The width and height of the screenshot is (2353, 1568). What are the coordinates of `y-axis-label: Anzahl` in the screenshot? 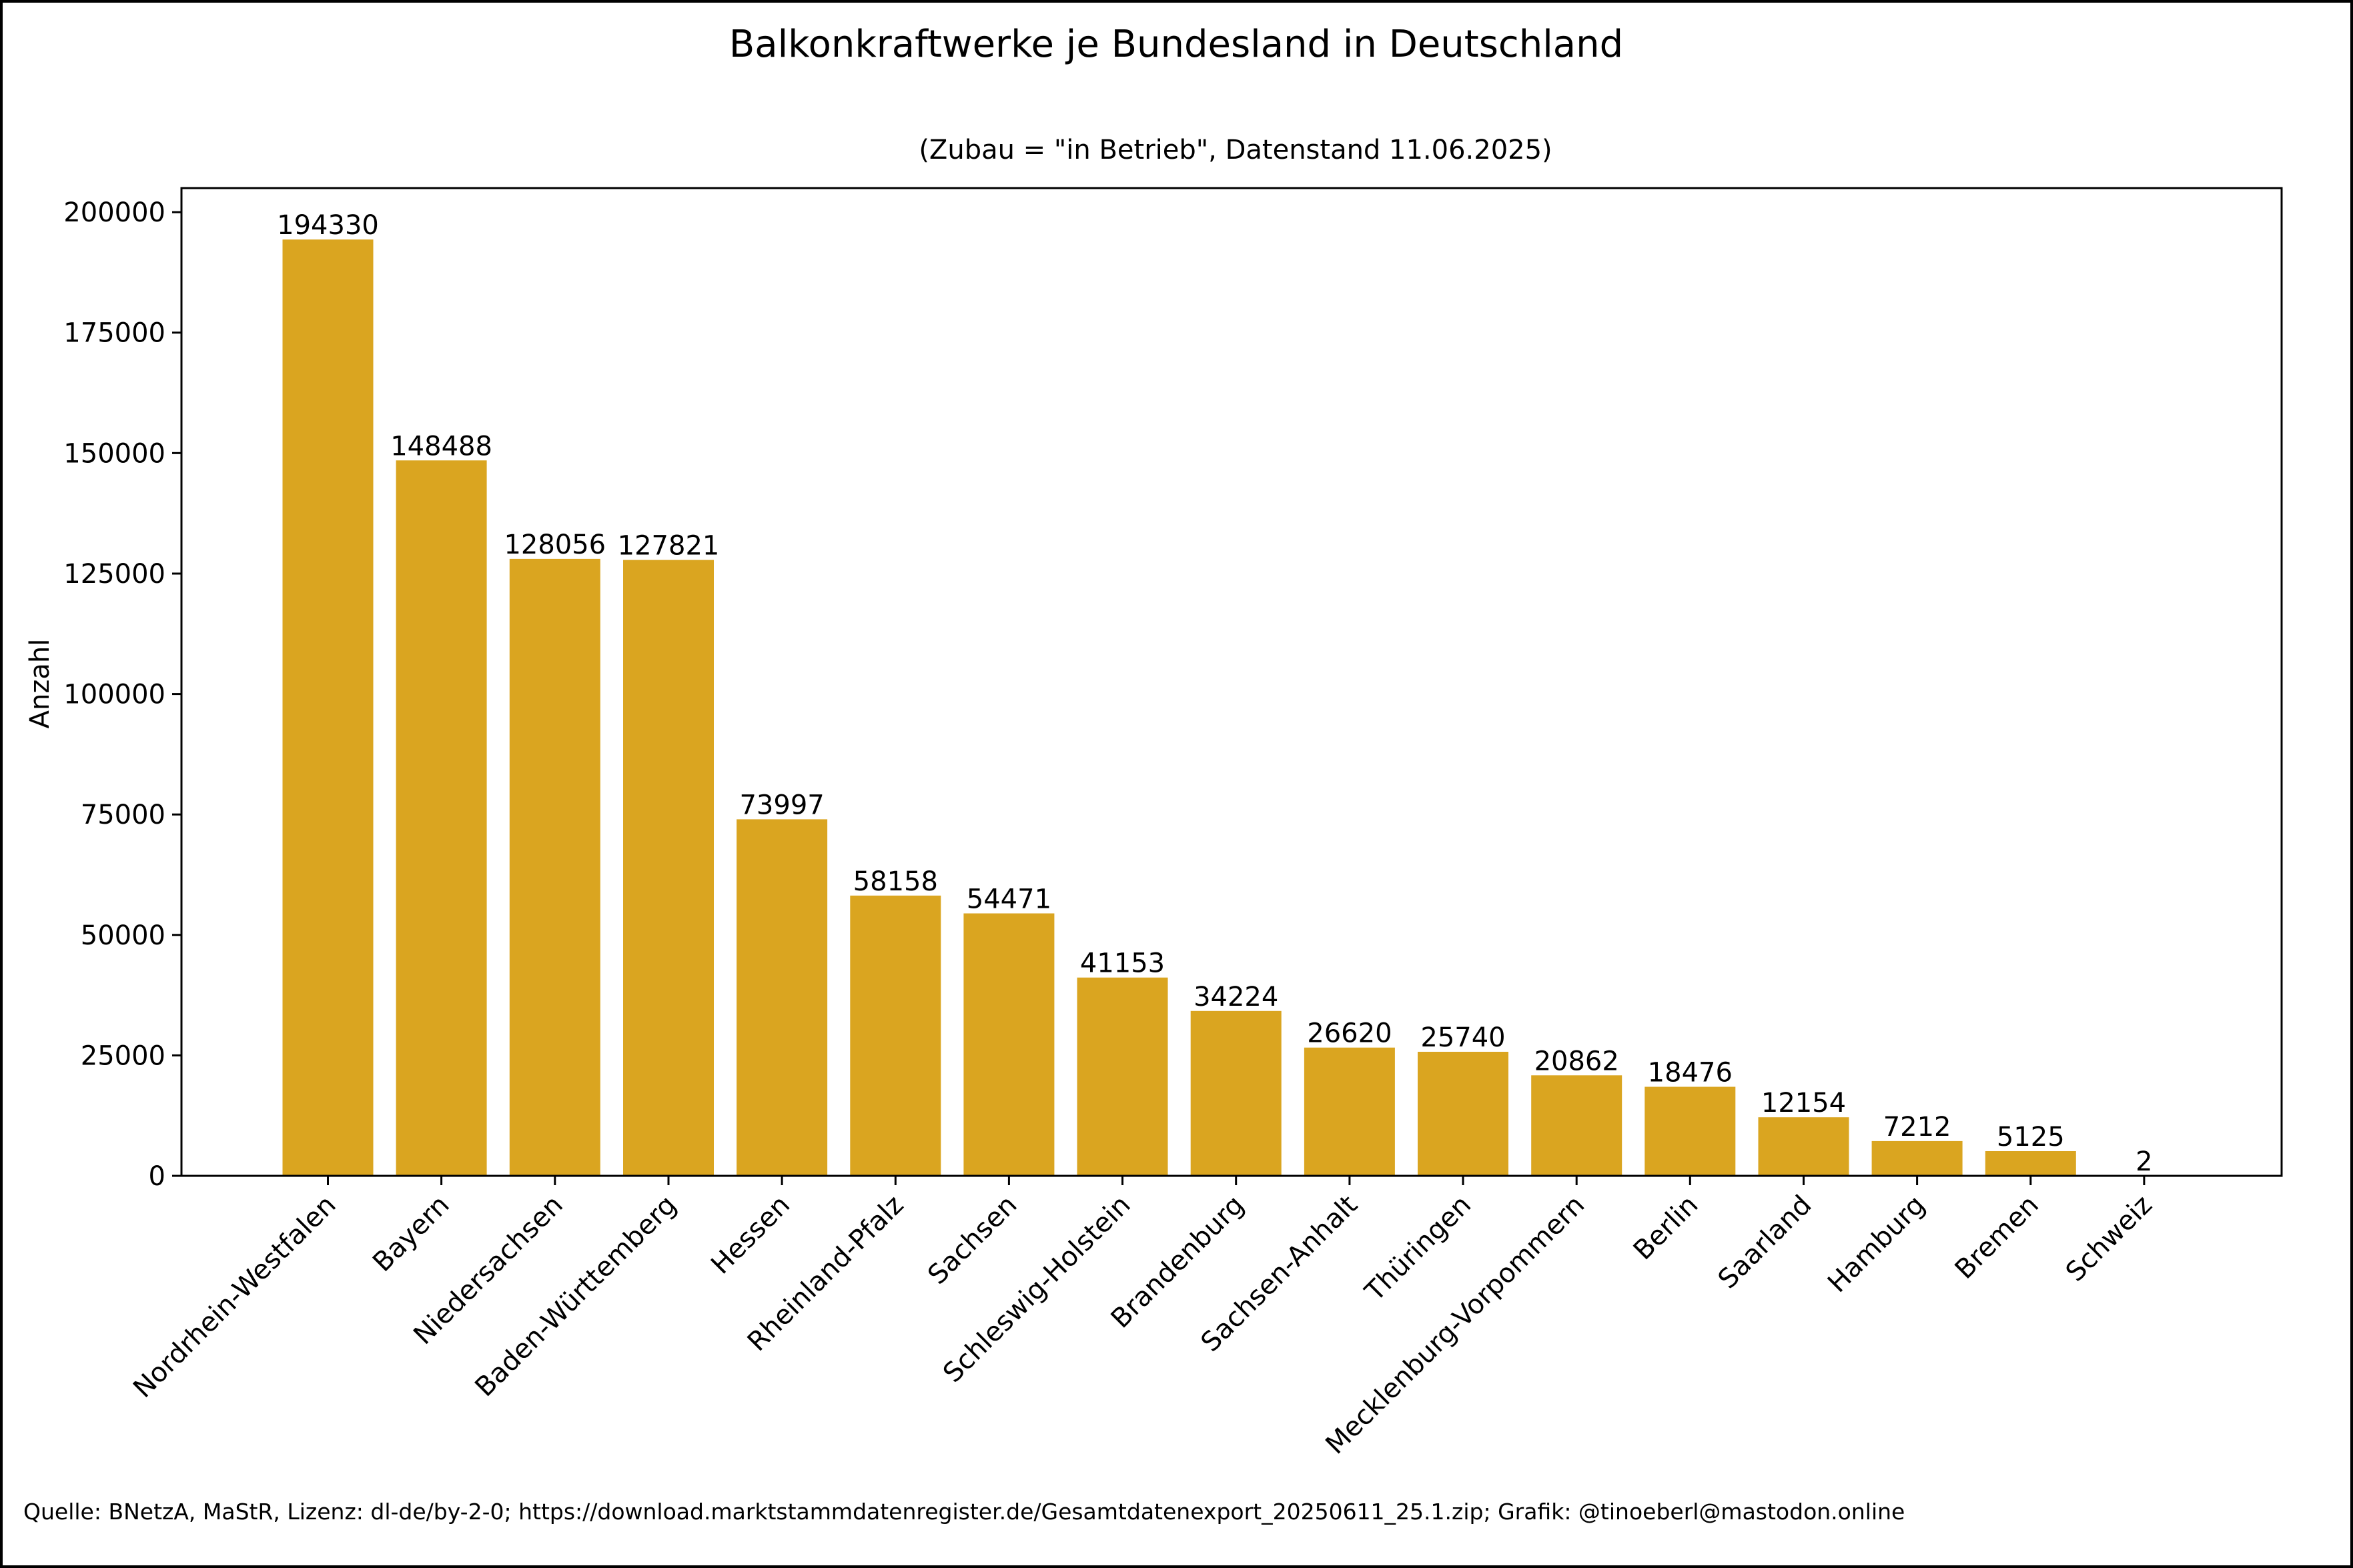 It's located at (40, 684).